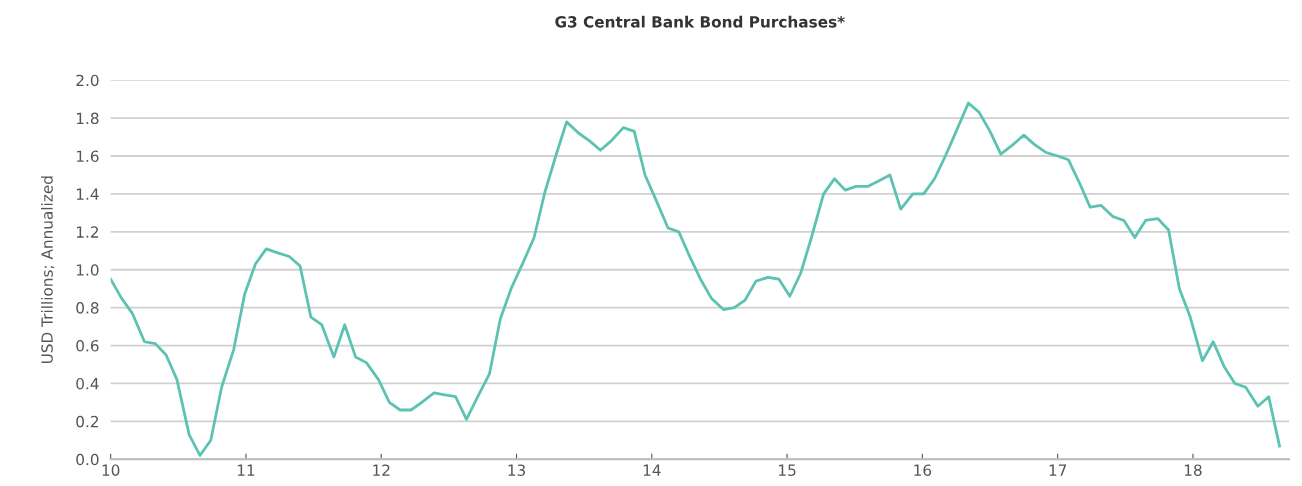 Image resolution: width=1302 pixels, height=486 pixels. I want to click on x-tick-label: 11, so click(246, 470).